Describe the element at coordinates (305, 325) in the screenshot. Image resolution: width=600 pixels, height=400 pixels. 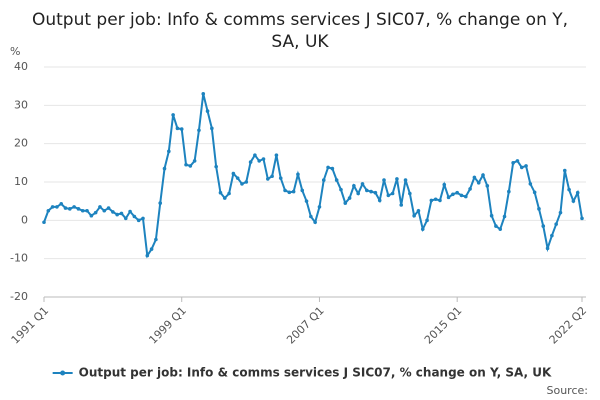
I see `x-tick-label: 2007 Q1` at that location.